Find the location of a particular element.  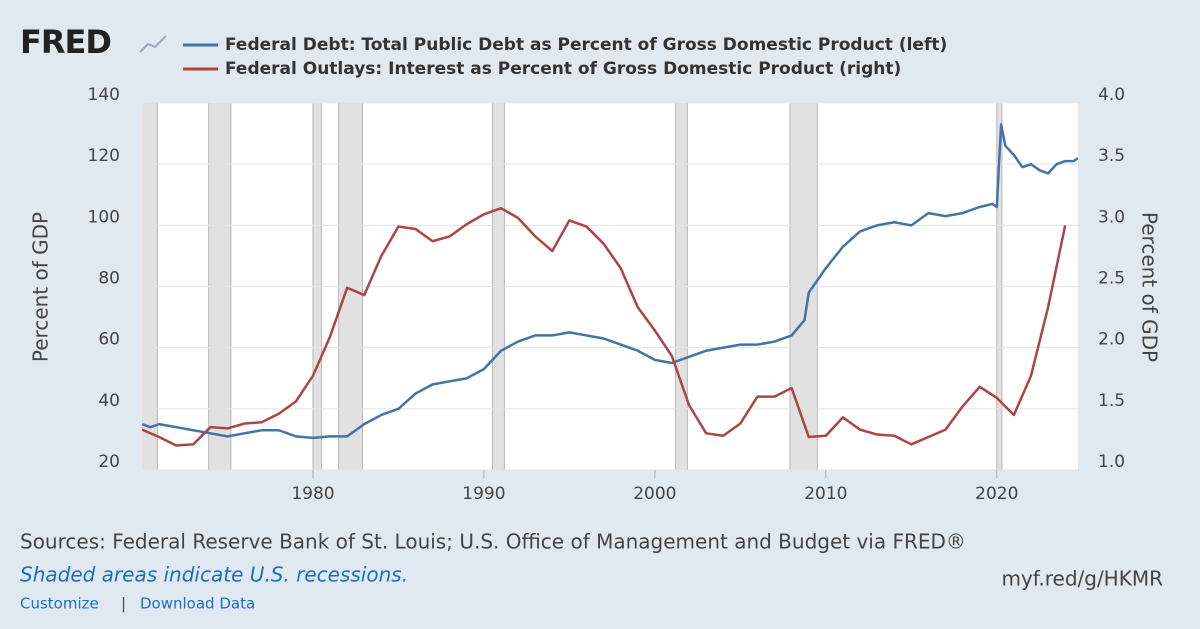

y-tick-label: 140 is located at coordinates (104, 95).